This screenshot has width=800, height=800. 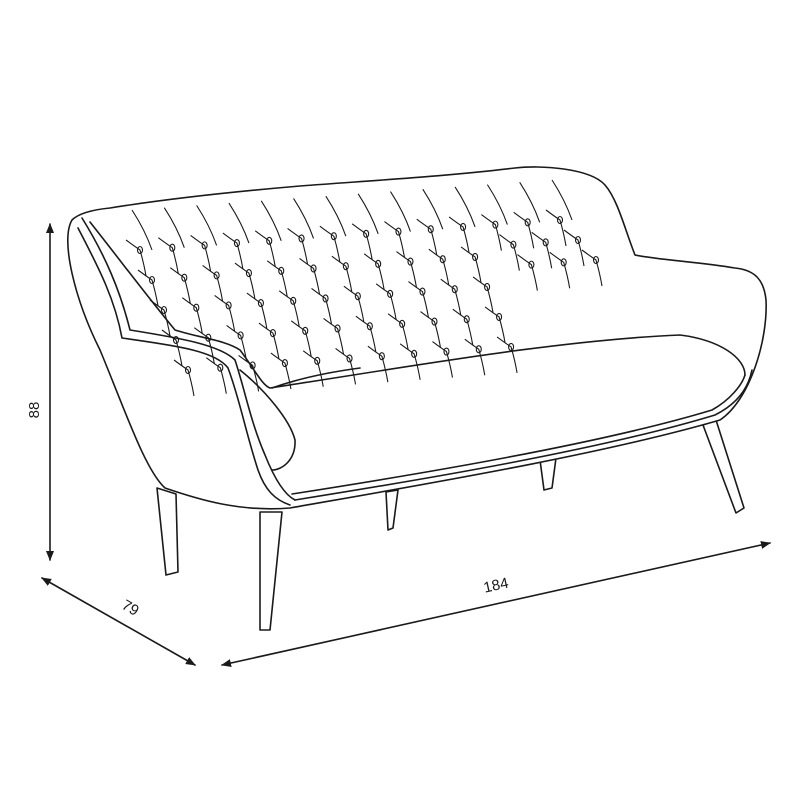 What do you see at coordinates (34, 410) in the screenshot?
I see `height-label: 88` at bounding box center [34, 410].